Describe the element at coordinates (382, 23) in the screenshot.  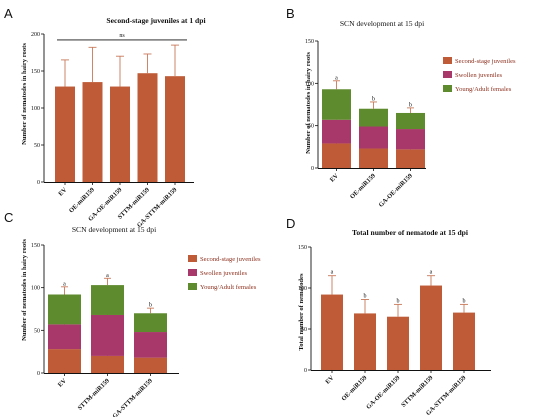
I see `panel-b-title: SCN development at 15 dpi` at that location.